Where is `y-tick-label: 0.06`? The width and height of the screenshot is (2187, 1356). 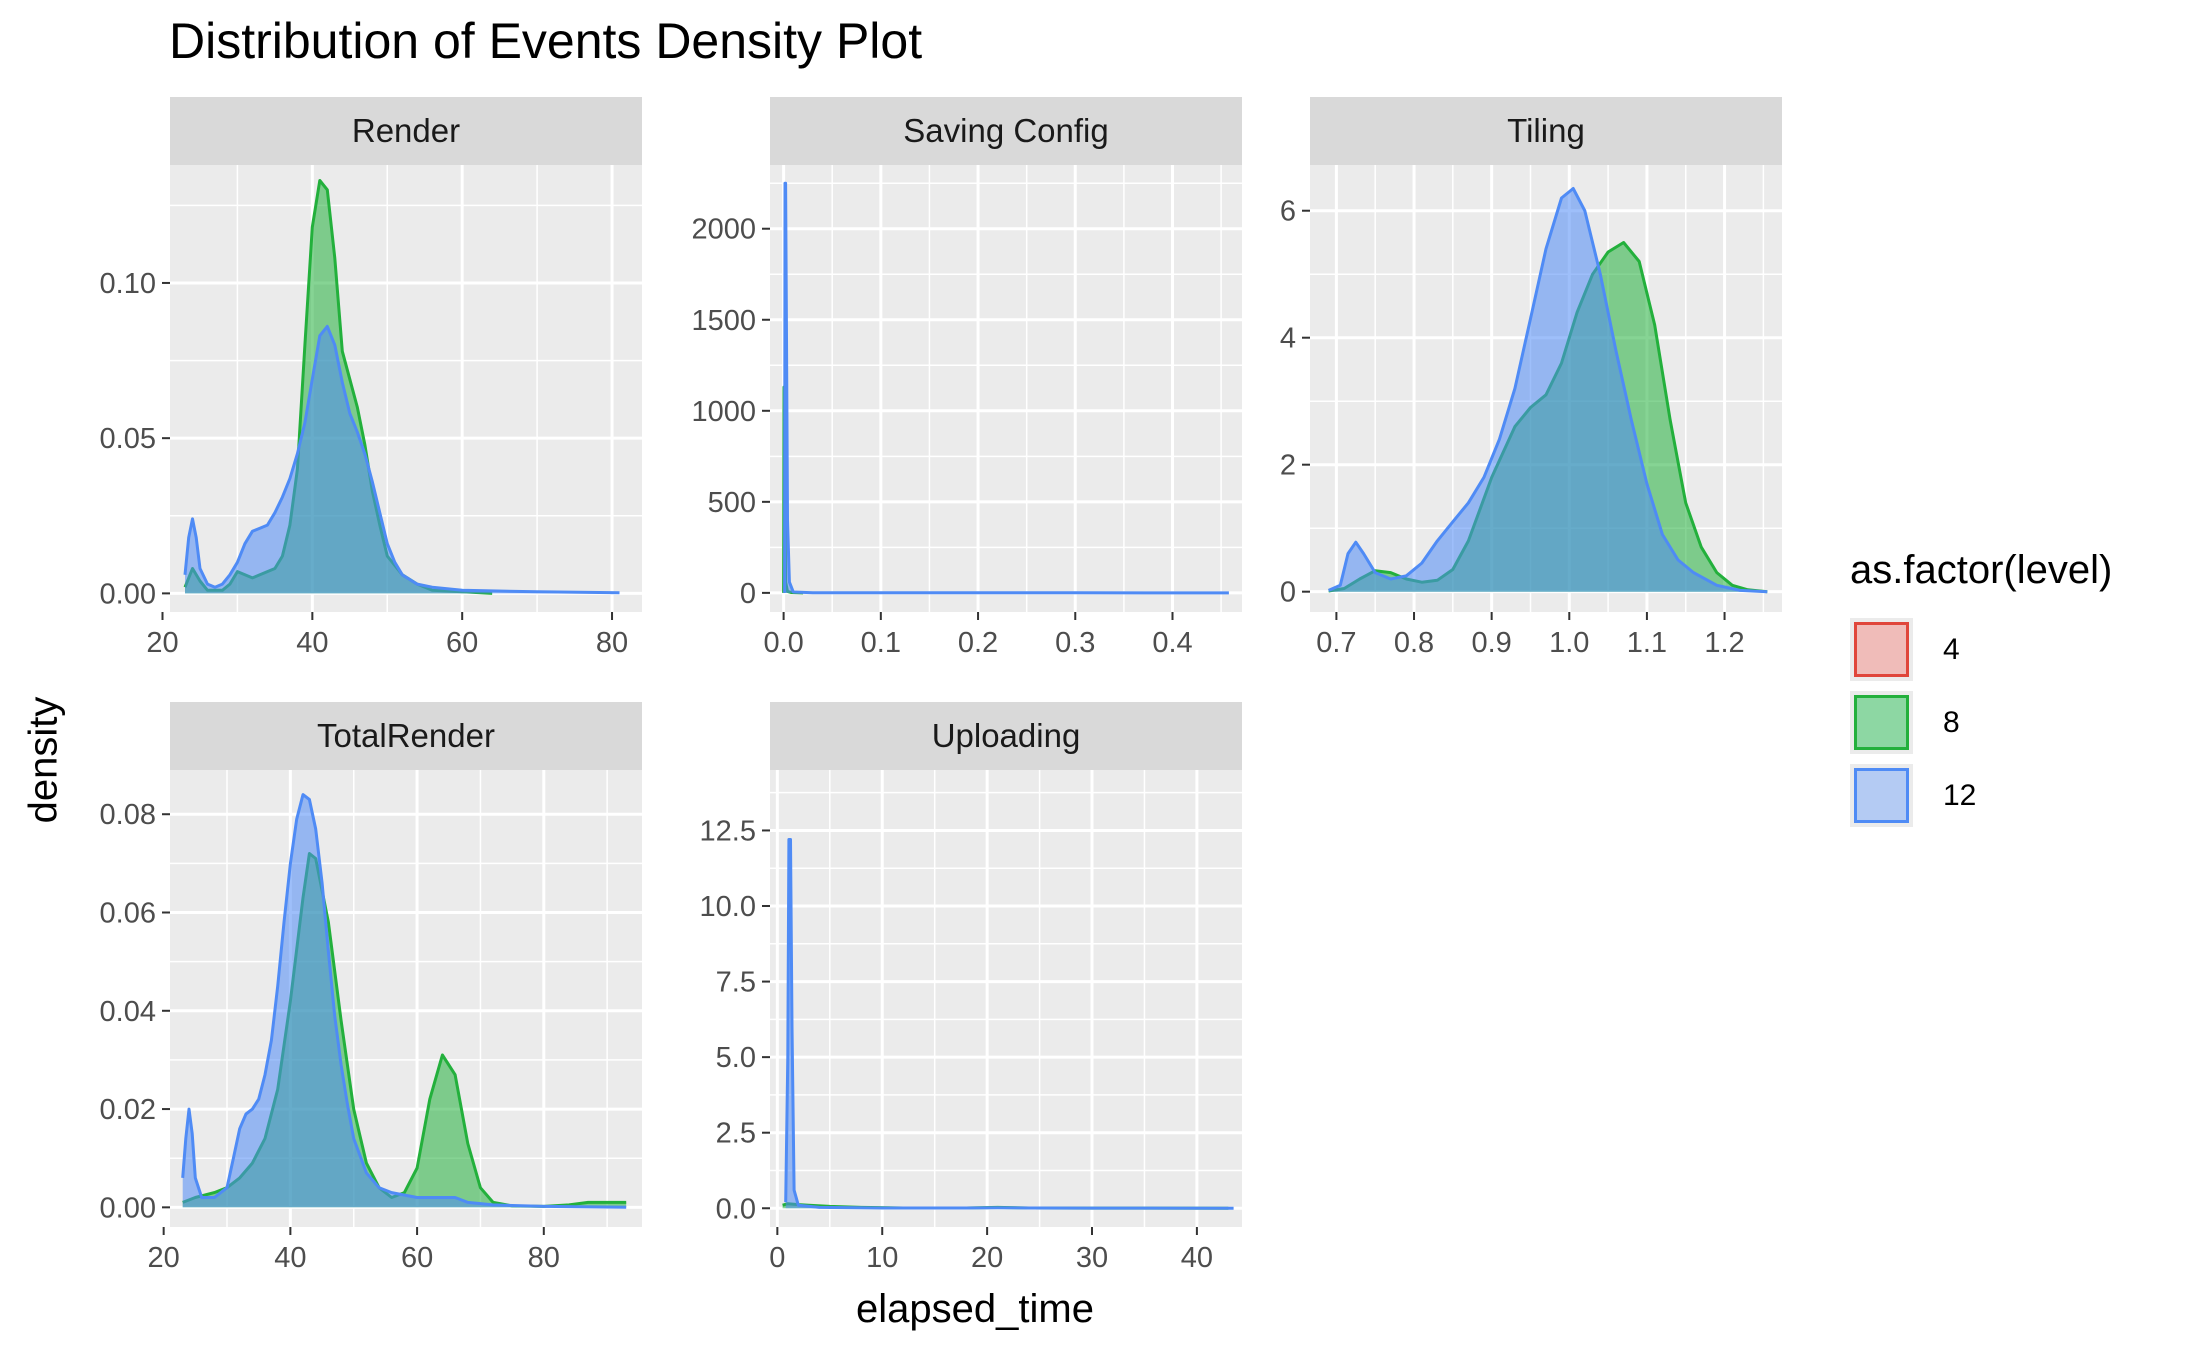 y-tick-label: 0.06 is located at coordinates (128, 914).